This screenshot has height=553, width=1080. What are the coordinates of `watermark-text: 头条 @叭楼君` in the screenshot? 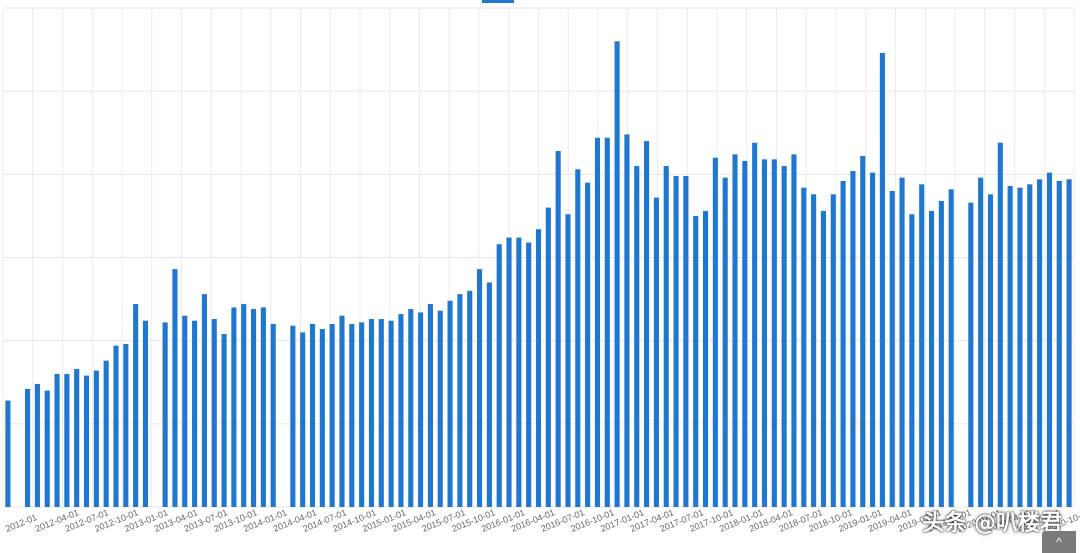 It's located at (992, 523).